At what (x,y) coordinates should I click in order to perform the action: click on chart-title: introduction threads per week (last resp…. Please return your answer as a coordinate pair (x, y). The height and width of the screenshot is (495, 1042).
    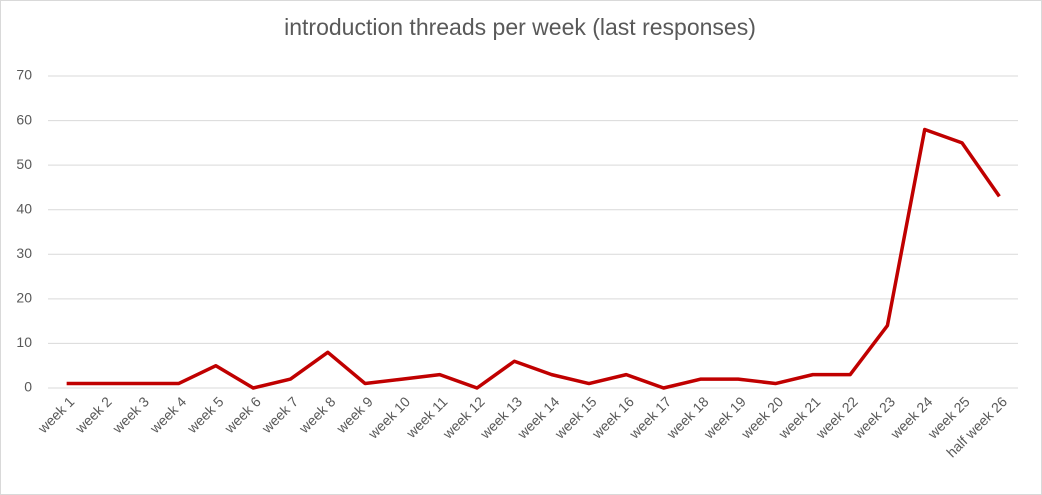
    Looking at the image, I should click on (520, 27).